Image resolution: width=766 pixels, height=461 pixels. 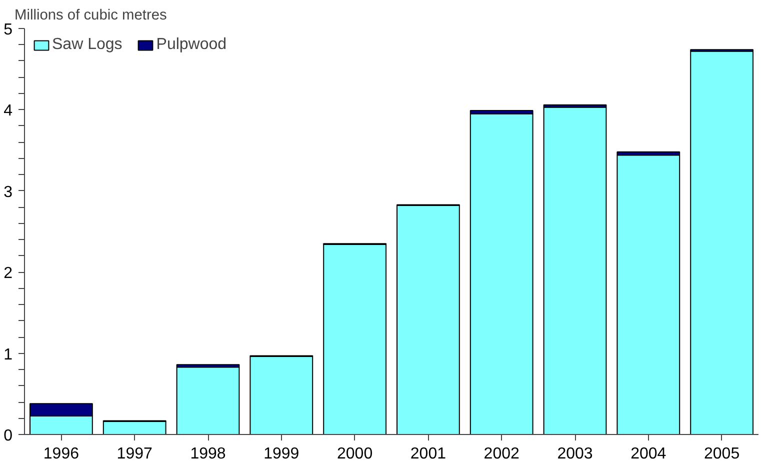 I want to click on y-tick-label: 1, so click(x=8, y=355).